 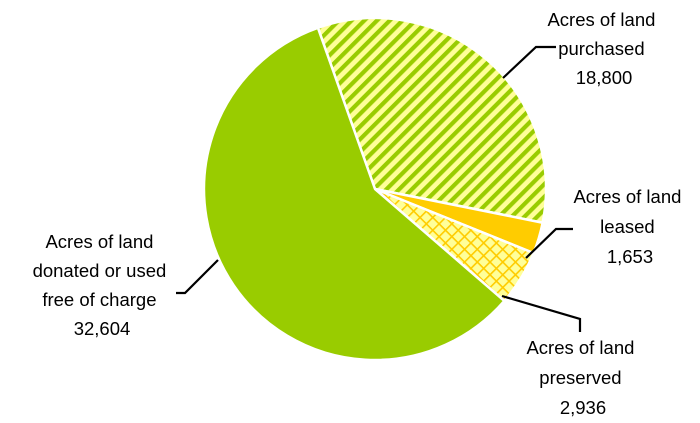 I want to click on label-purchased: Acres of land purchased 18,800, so click(x=603, y=48).